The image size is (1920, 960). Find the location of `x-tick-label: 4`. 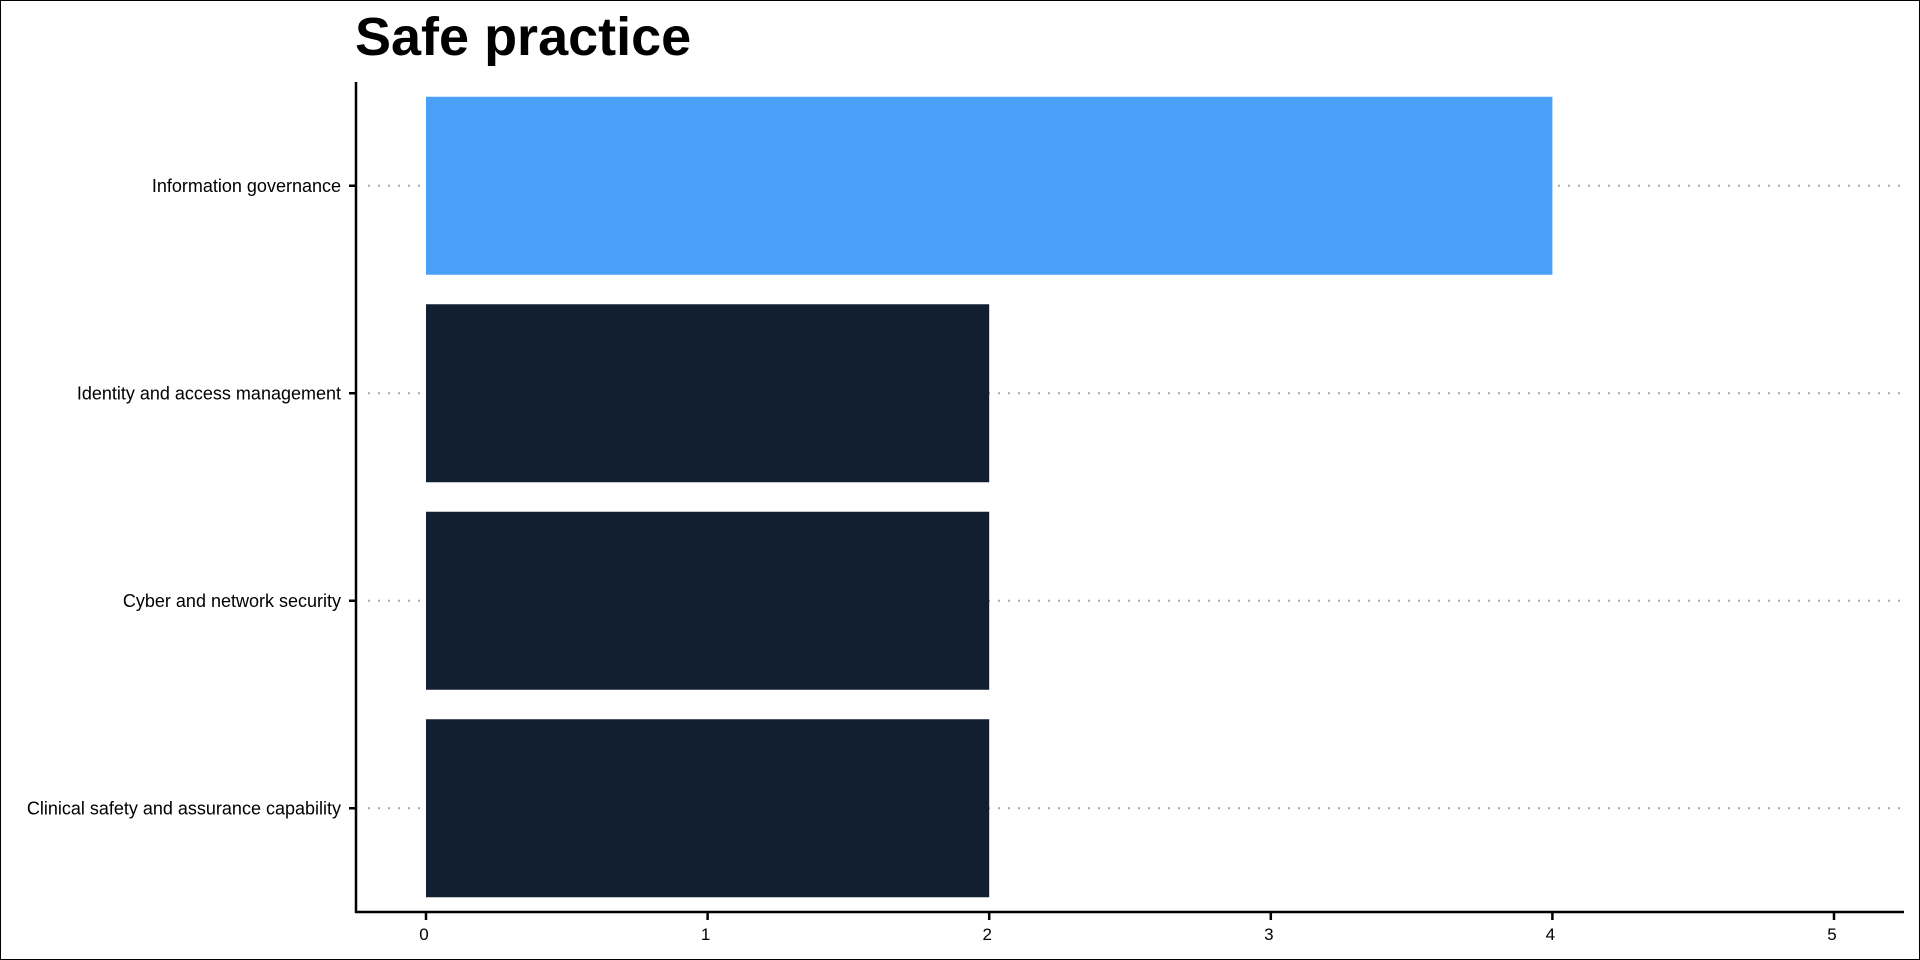

x-tick-label: 4 is located at coordinates (1550, 934).